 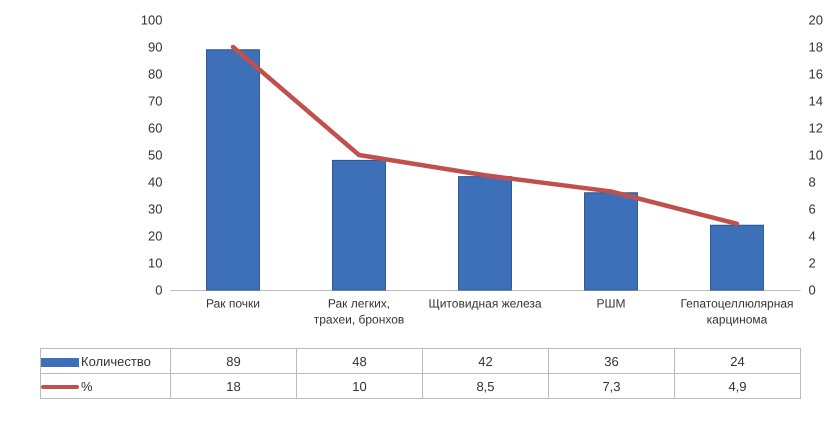 I want to click on y-tick-label: 70, so click(x=155, y=101).